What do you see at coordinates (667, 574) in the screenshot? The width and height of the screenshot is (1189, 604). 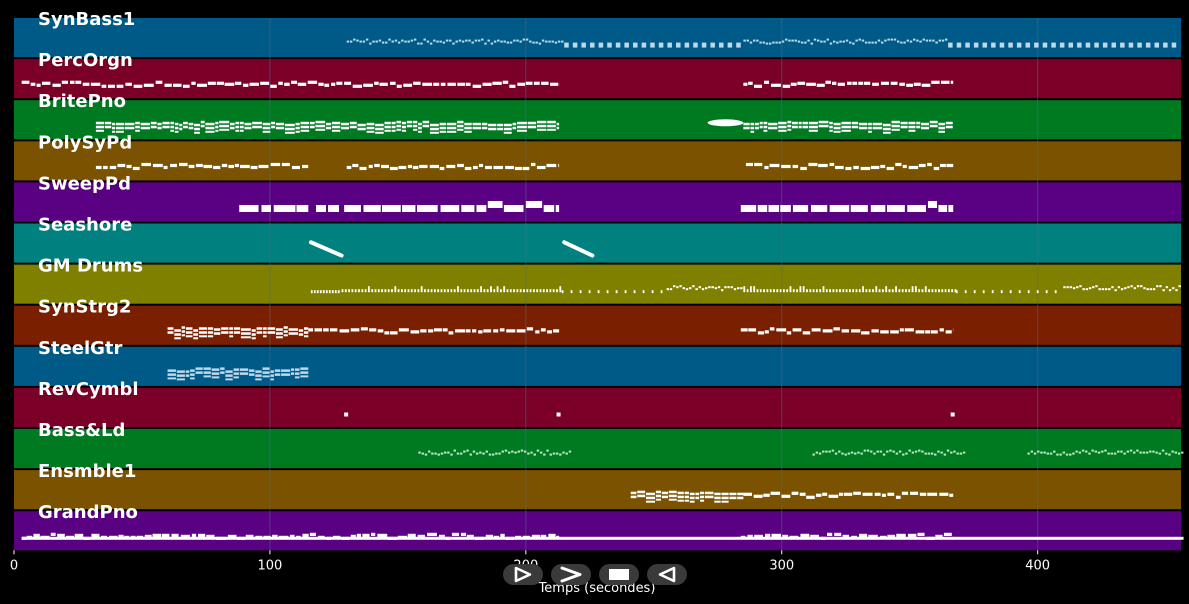 I see `back-button` at bounding box center [667, 574].